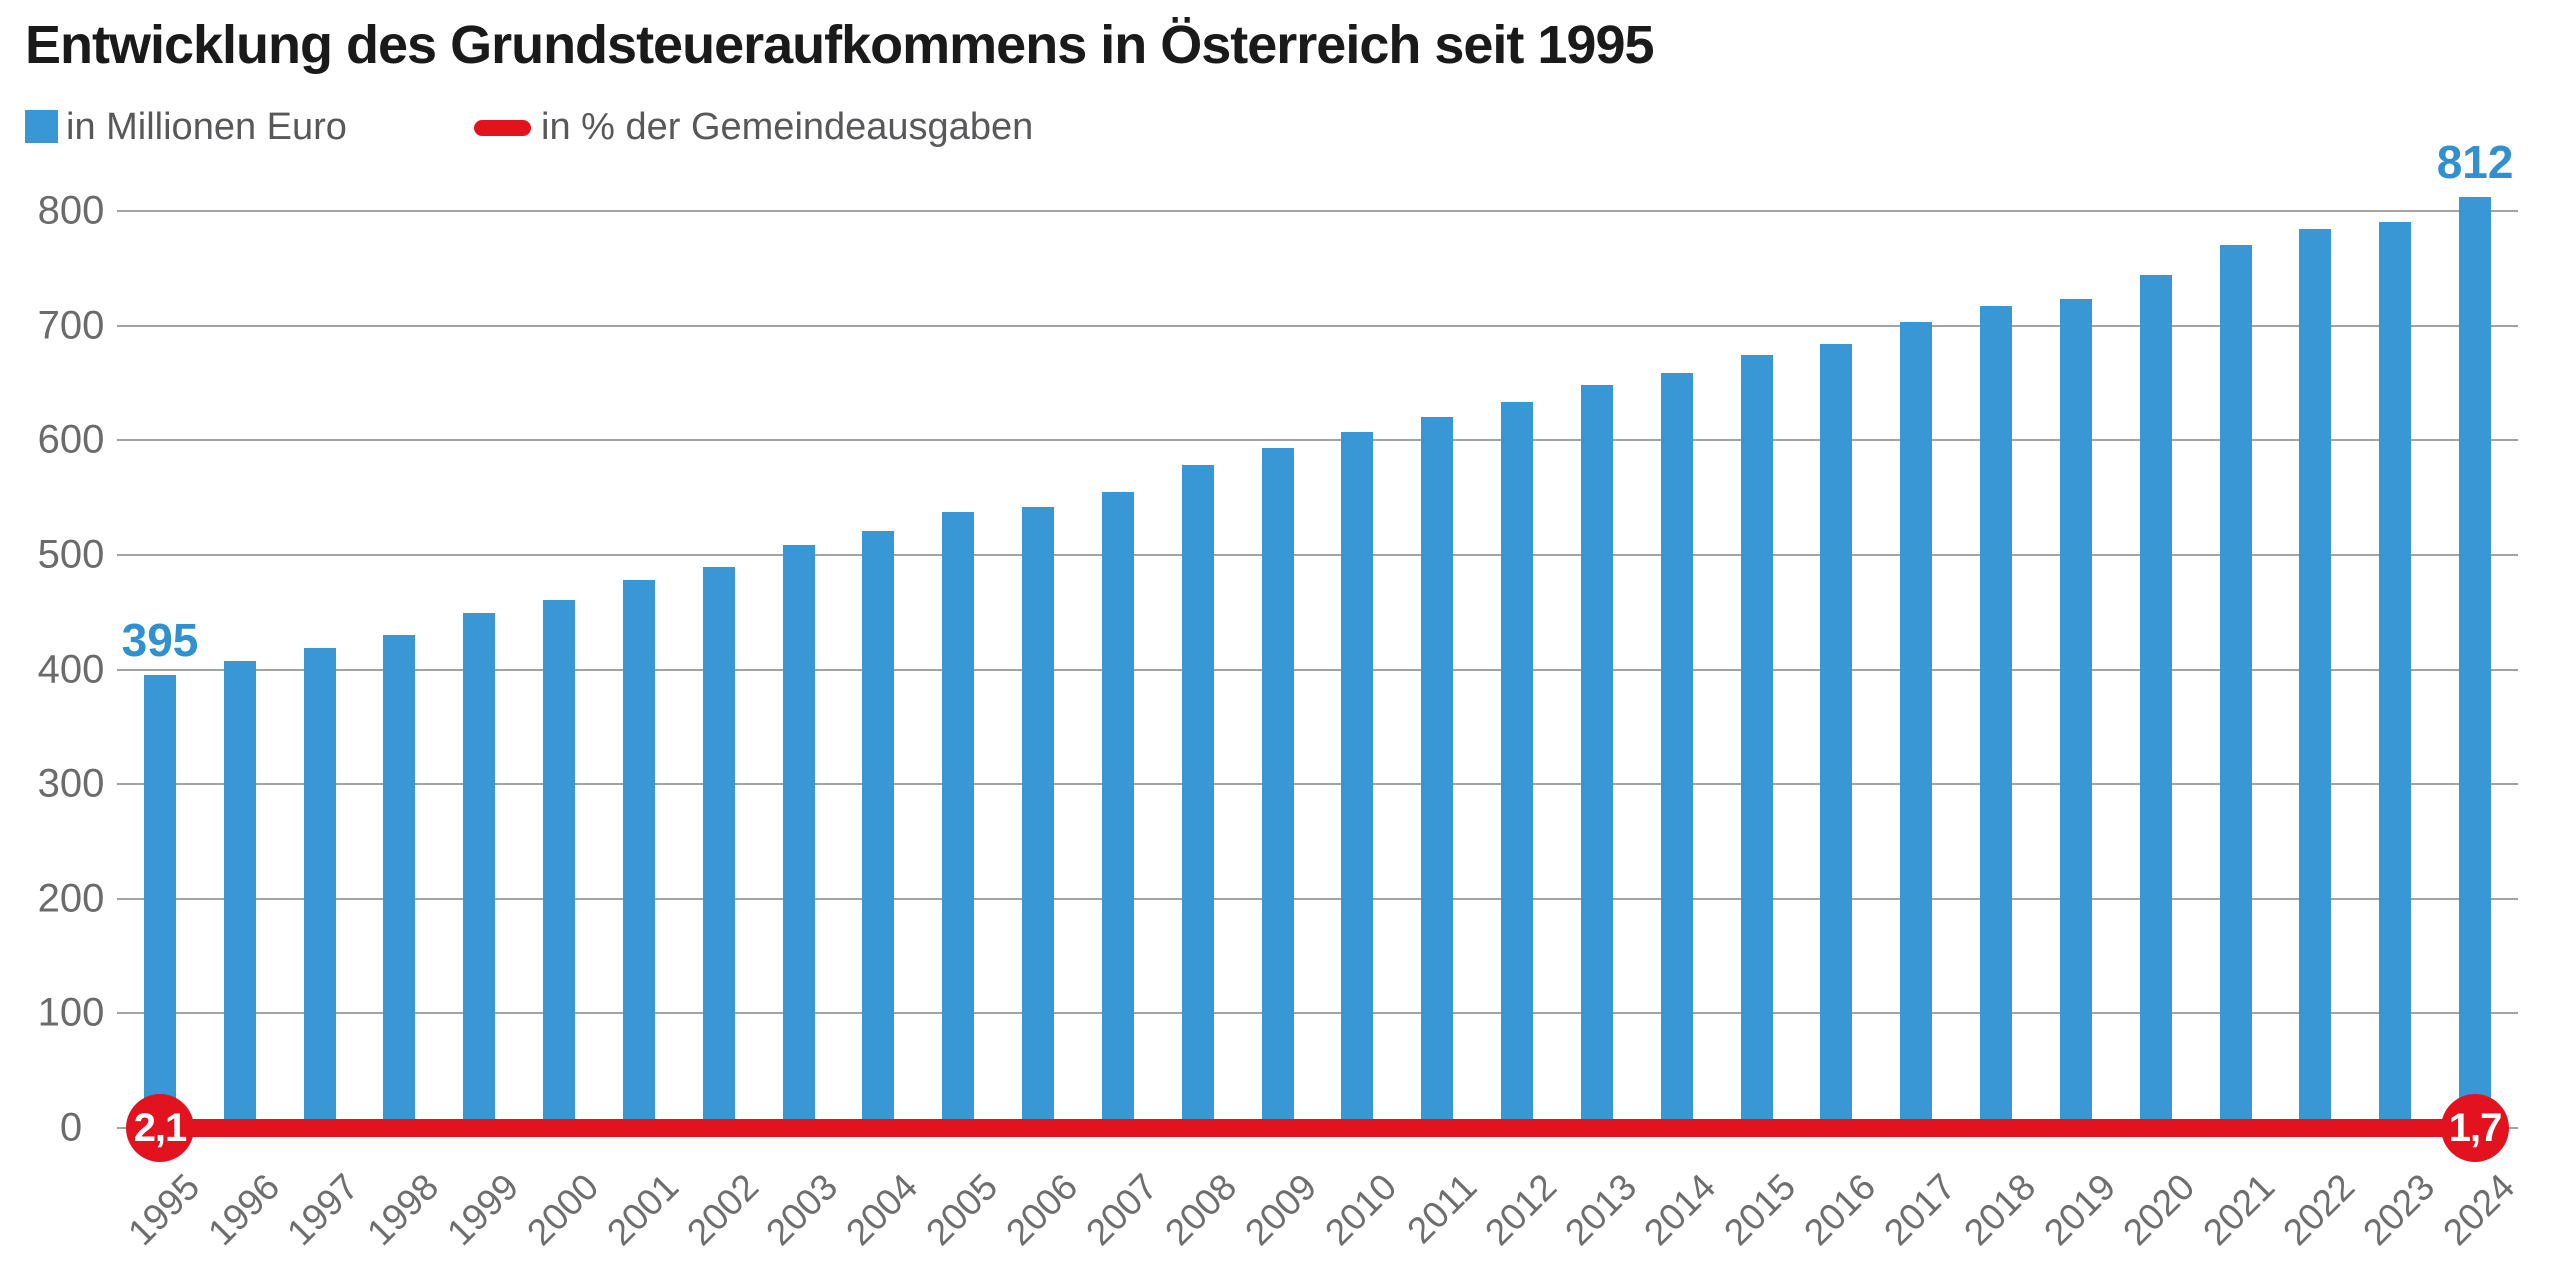  Describe the element at coordinates (502, 128) in the screenshot. I see `legend-line-swatch` at that location.